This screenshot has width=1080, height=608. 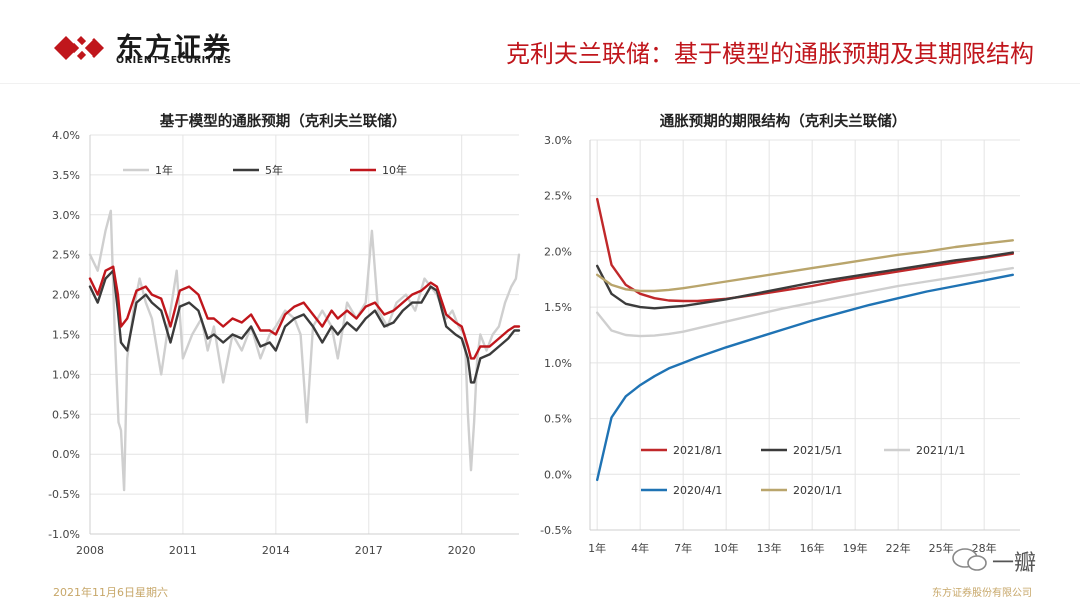 What do you see at coordinates (940, 450) in the screenshot?
I see `legend-label: 2021/1/1` at bounding box center [940, 450].